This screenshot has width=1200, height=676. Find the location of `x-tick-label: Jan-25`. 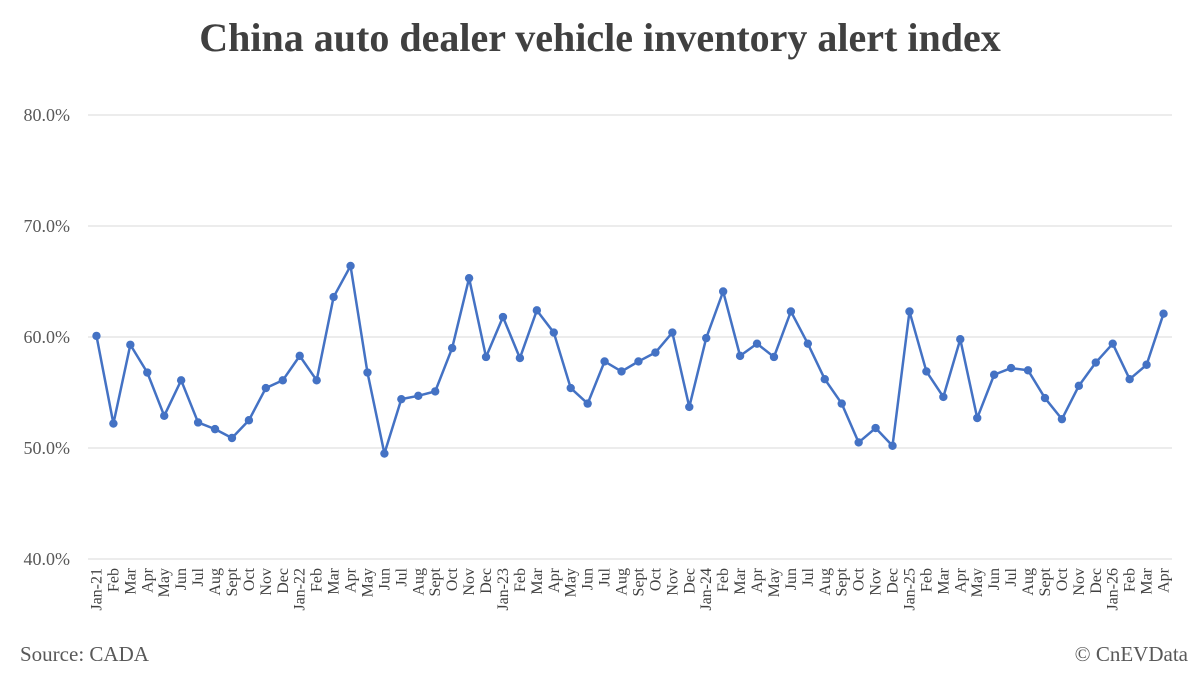

x-tick-label: Jan-25 is located at coordinates (909, 589).